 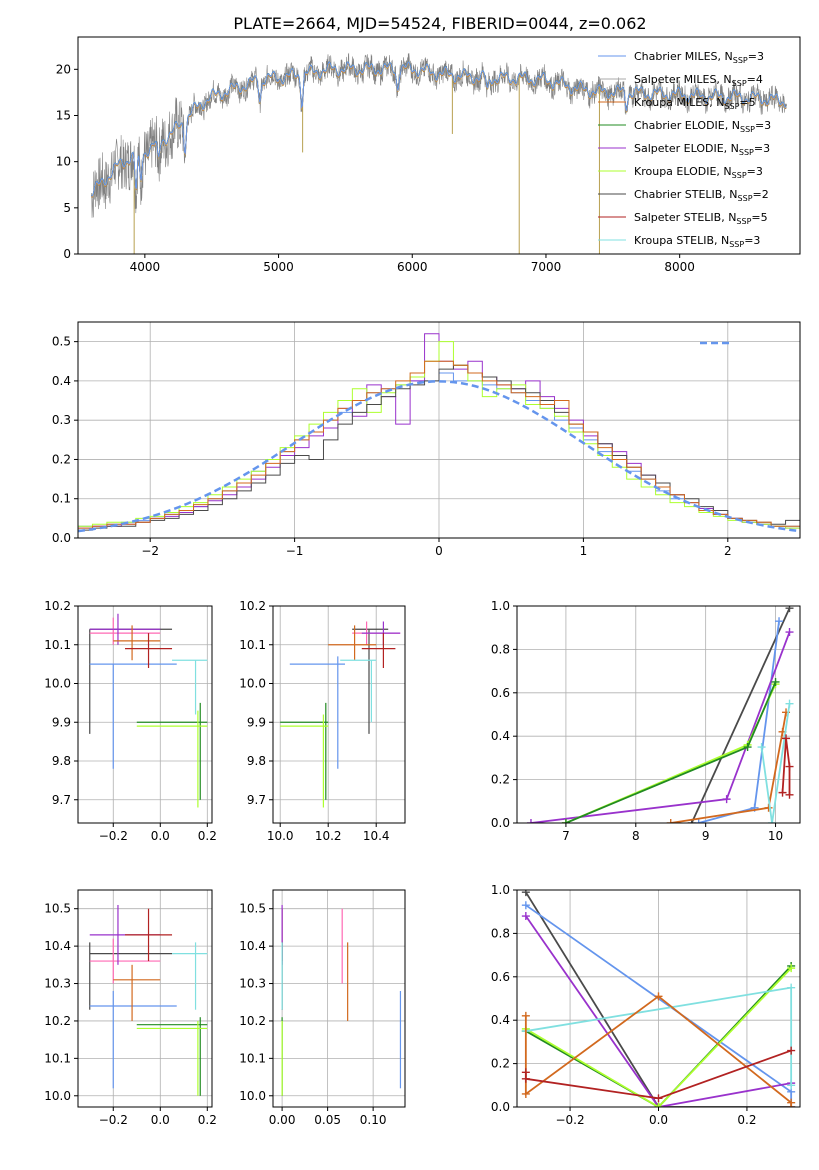 I want to click on mass_vs_Z-frame, so click(x=145, y=998).